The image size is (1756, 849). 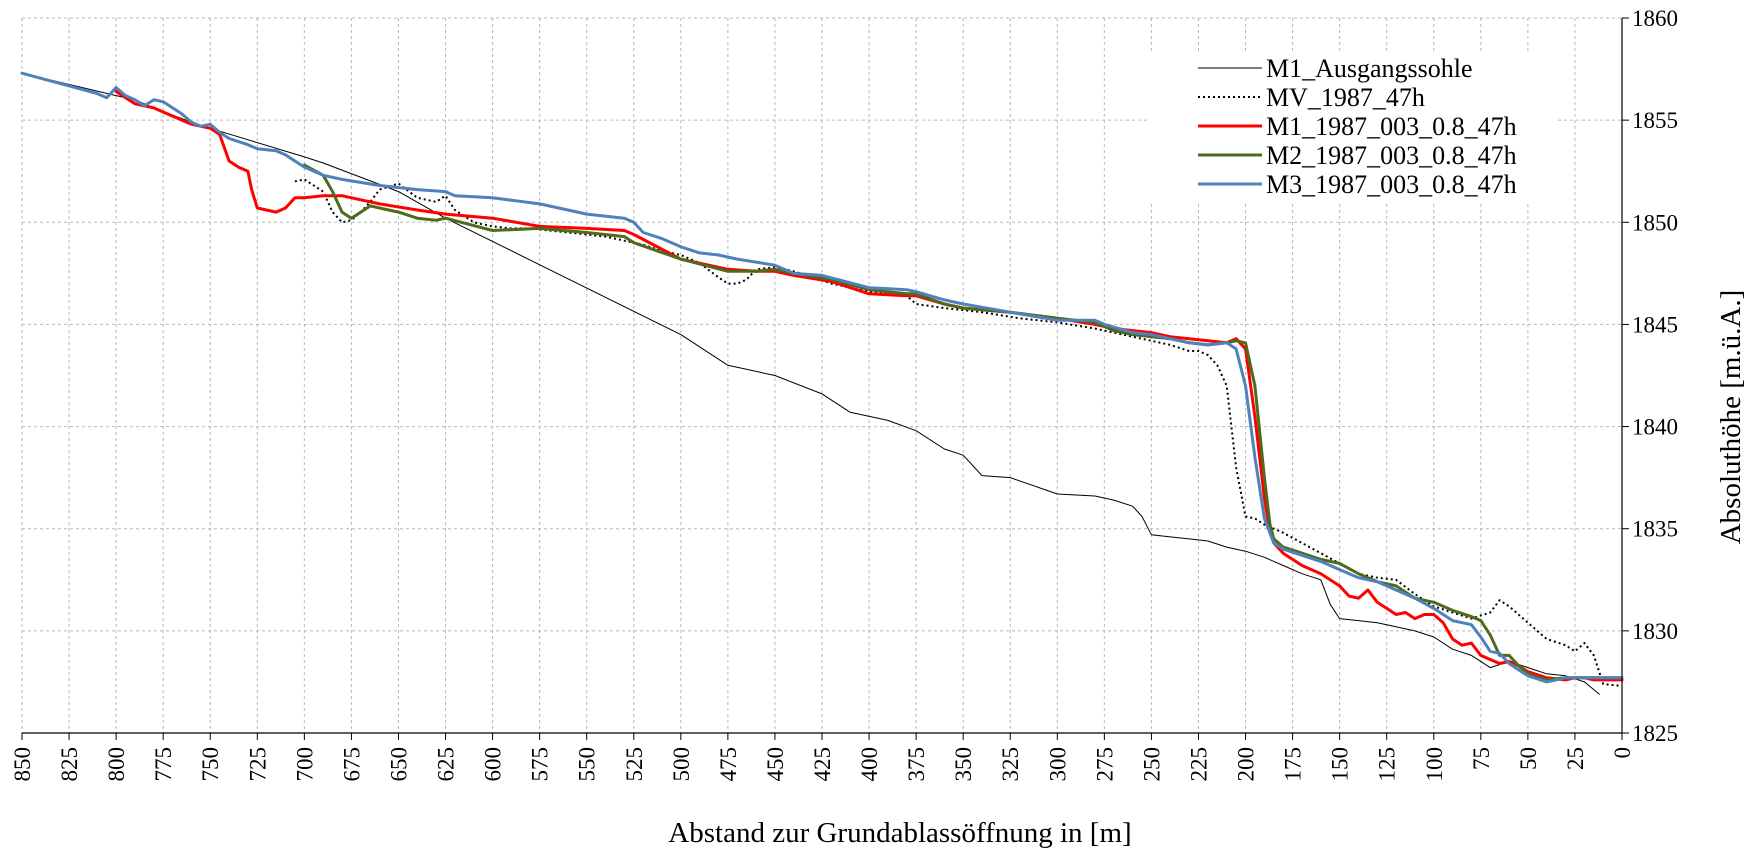 I want to click on legend-label-3: M1_1987_003_0.8_47h, so click(x=1391, y=126).